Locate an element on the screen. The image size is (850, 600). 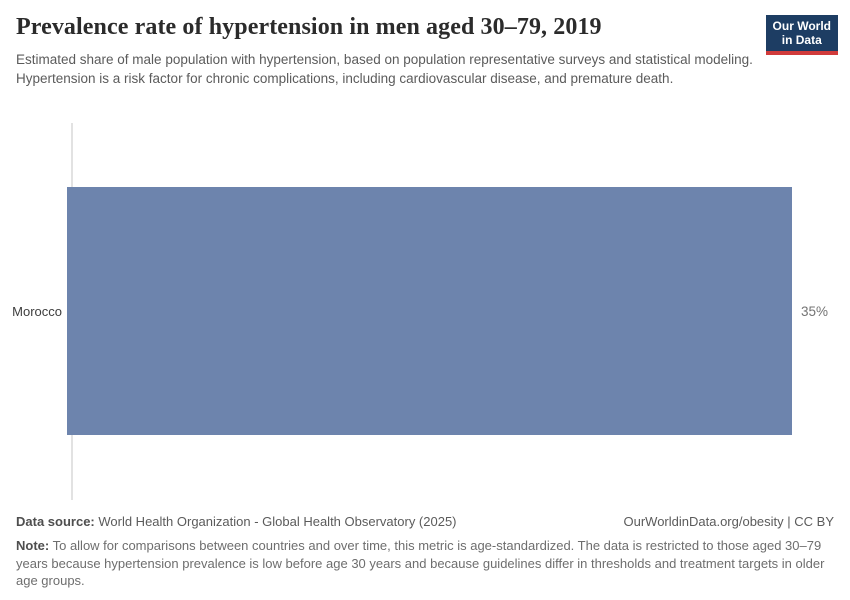
data-source-label: Data source: is located at coordinates (55, 521).